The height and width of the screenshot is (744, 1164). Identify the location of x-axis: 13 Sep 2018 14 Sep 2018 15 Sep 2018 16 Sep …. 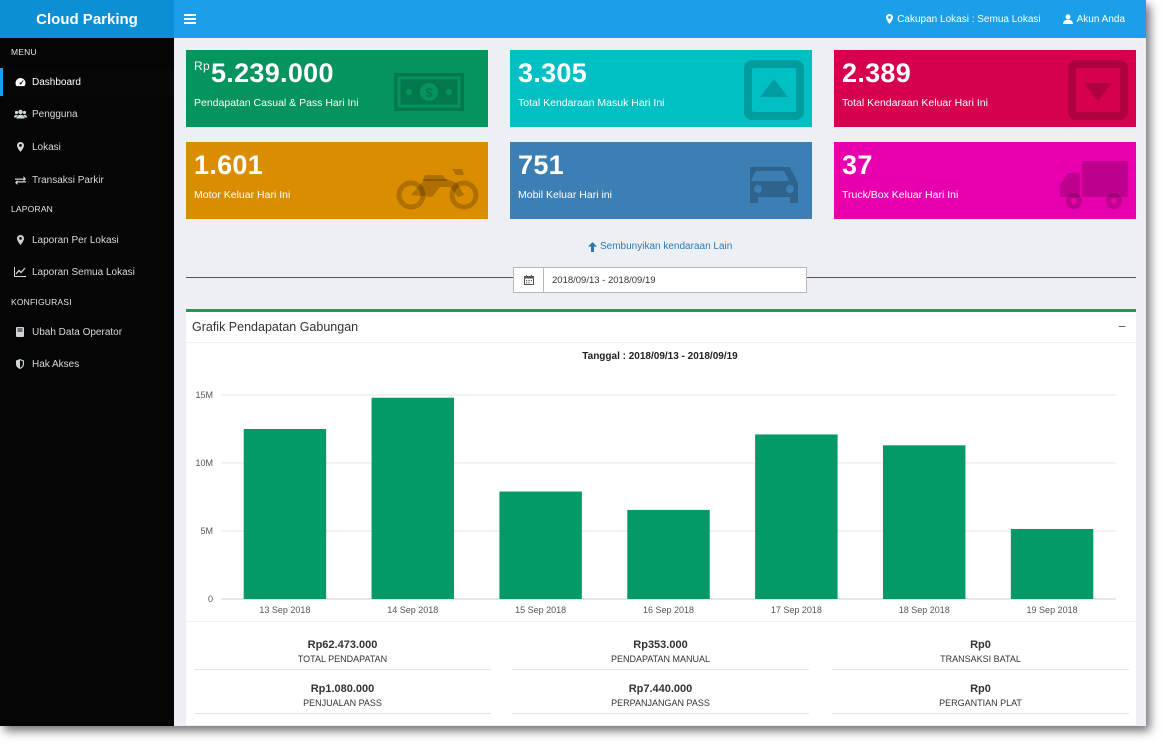
(668, 610).